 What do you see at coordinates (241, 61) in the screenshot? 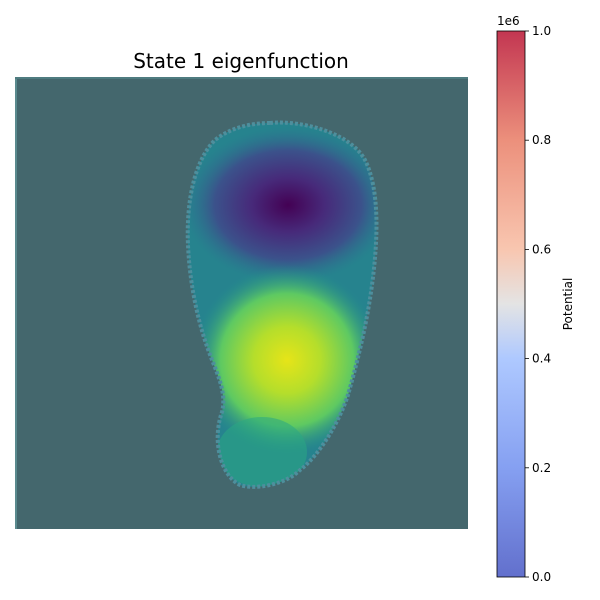
I see `chart-title: State 1 eigenfunction` at bounding box center [241, 61].